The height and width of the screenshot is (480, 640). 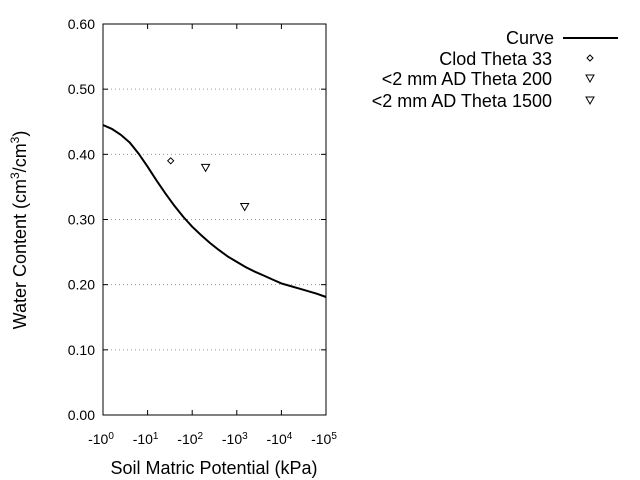 I want to click on curve-series, so click(x=214, y=211).